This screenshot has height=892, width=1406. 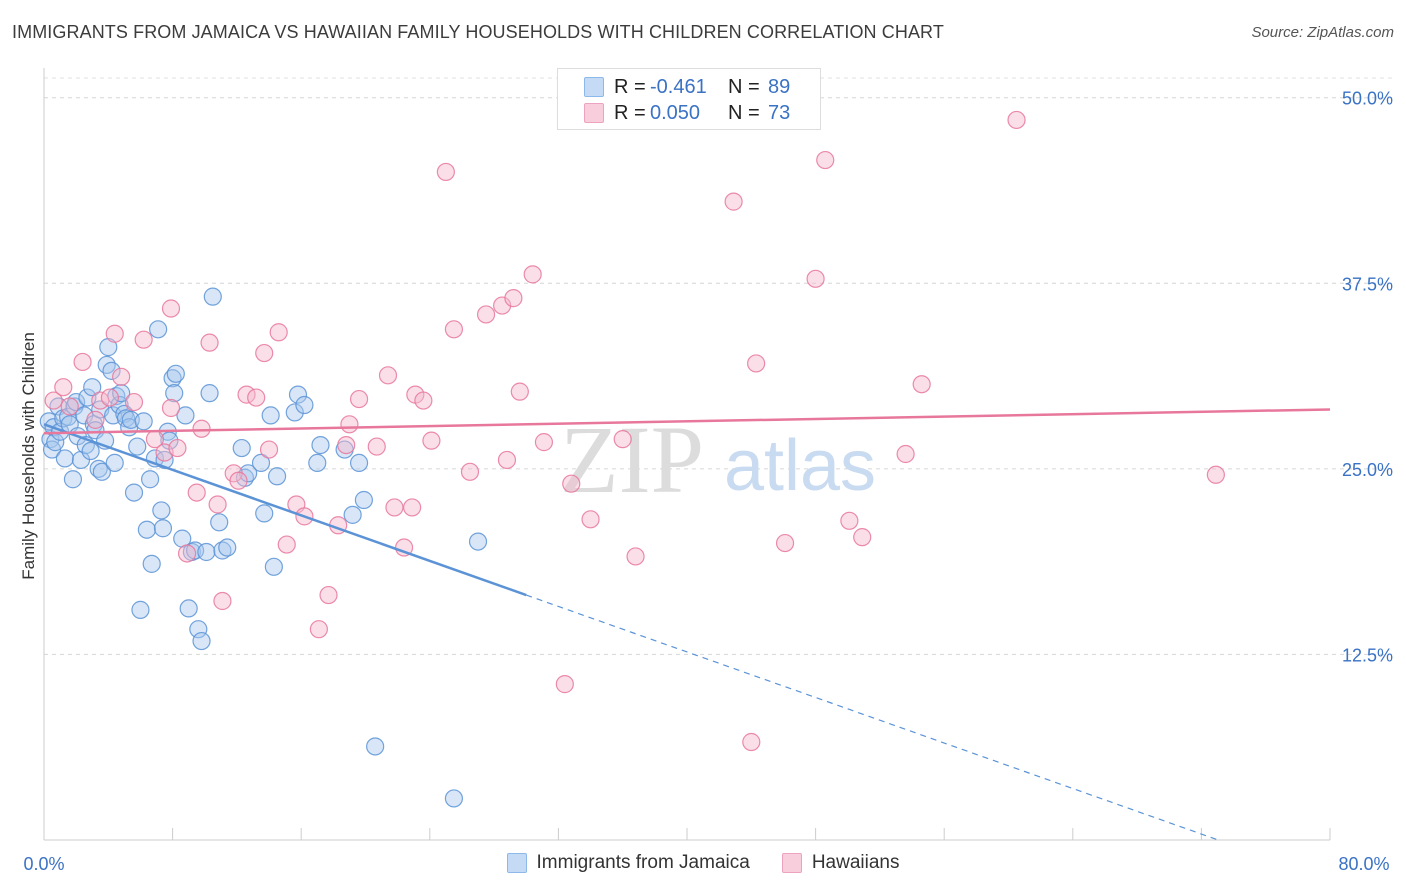 I want to click on y-tick-label: 37.5%, so click(x=1367, y=284).